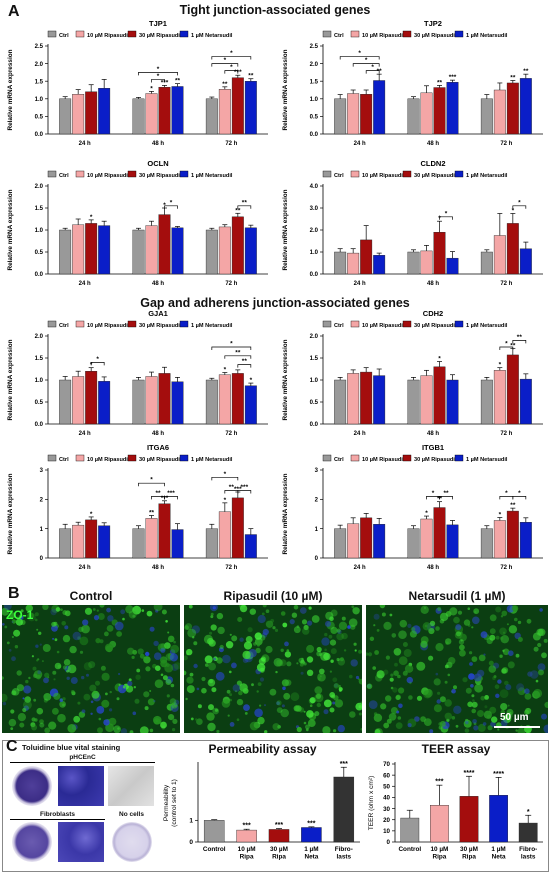 The width and height of the screenshot is (550, 874). Describe the element at coordinates (231, 67) in the screenshot. I see `bracket-label: *` at that location.